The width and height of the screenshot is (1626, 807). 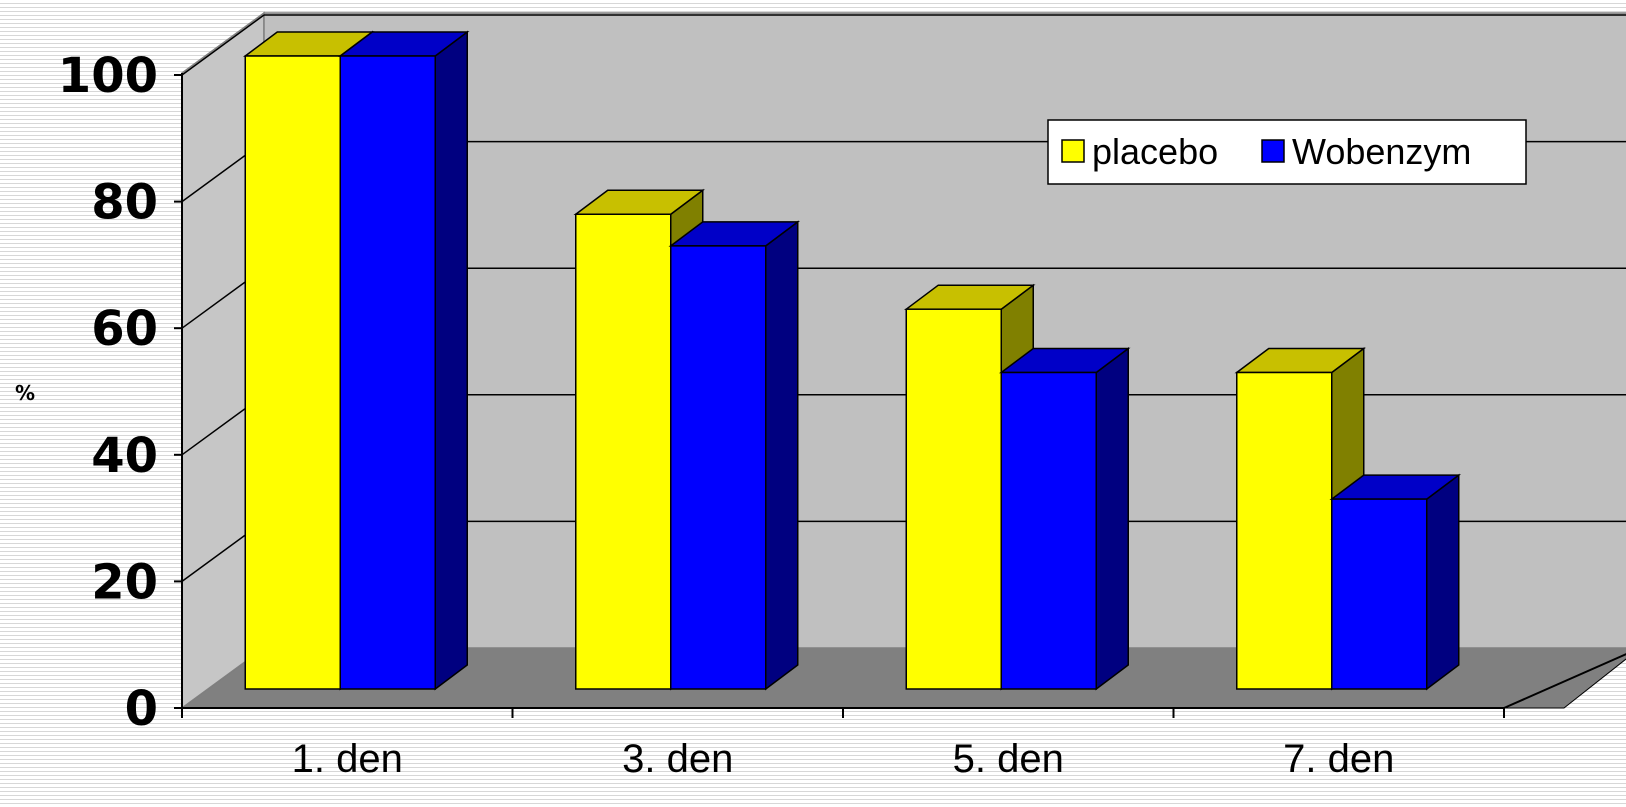 What do you see at coordinates (223, 45) in the screenshot?
I see `gridline-side` at bounding box center [223, 45].